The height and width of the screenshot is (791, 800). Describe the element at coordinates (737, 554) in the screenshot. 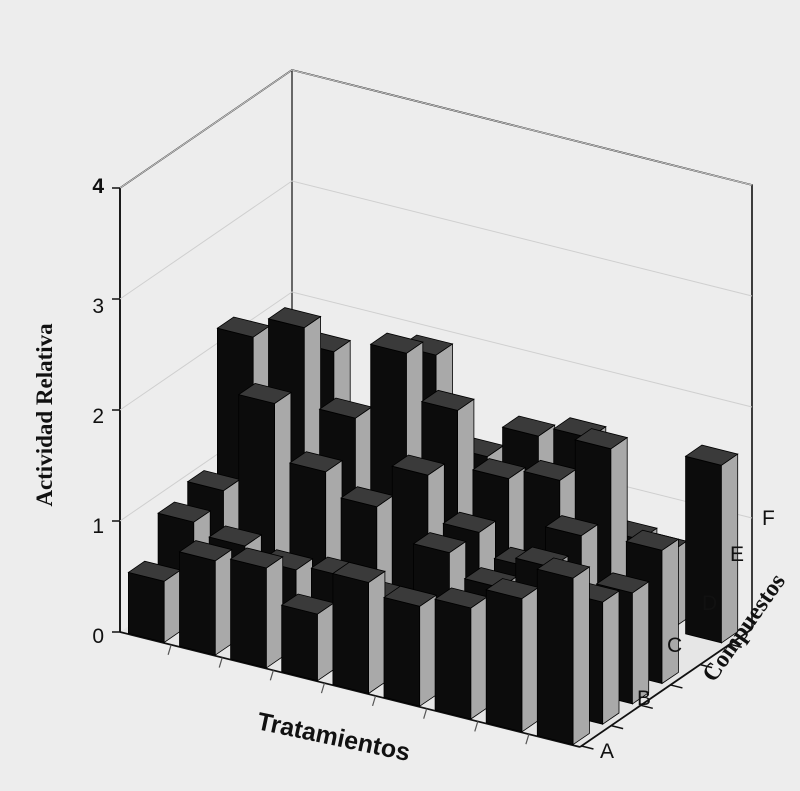

I see `z-tick-label: E` at that location.